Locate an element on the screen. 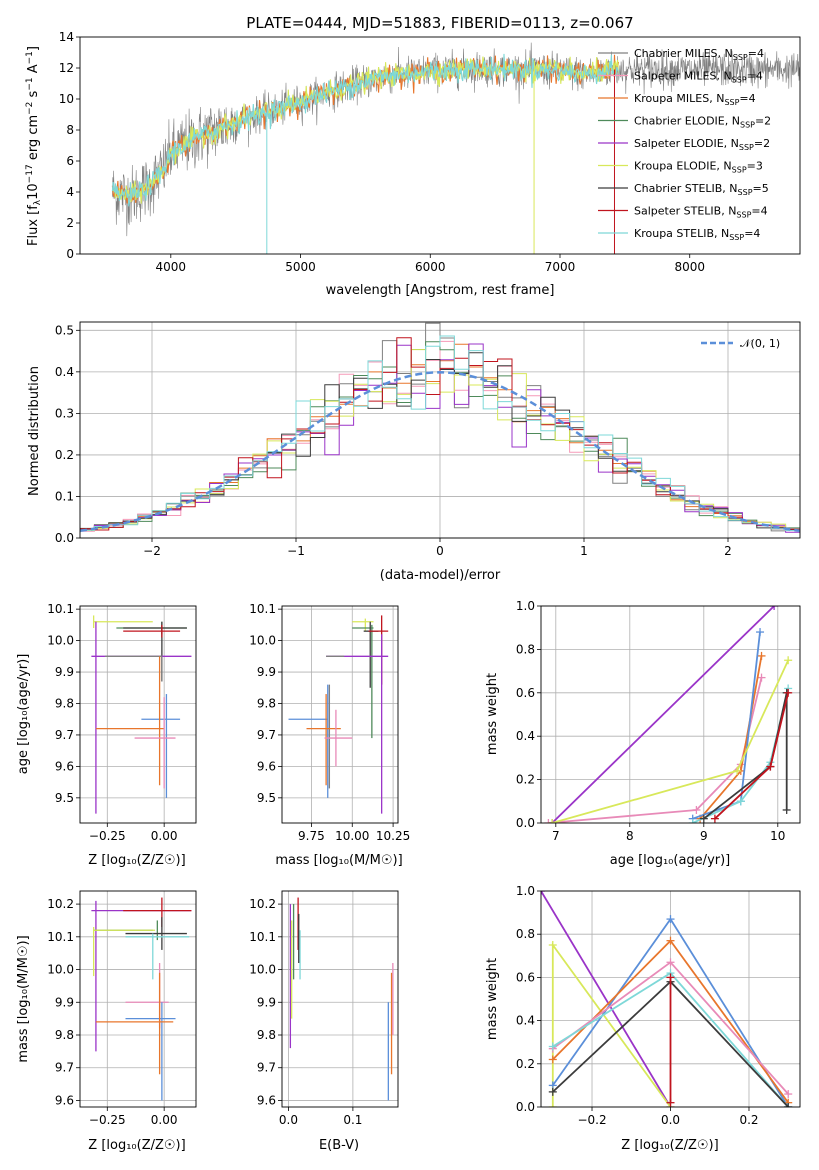 The width and height of the screenshot is (819, 1170). legend-label: Kroupa ELODIE, NSSP=3 is located at coordinates (698, 167).